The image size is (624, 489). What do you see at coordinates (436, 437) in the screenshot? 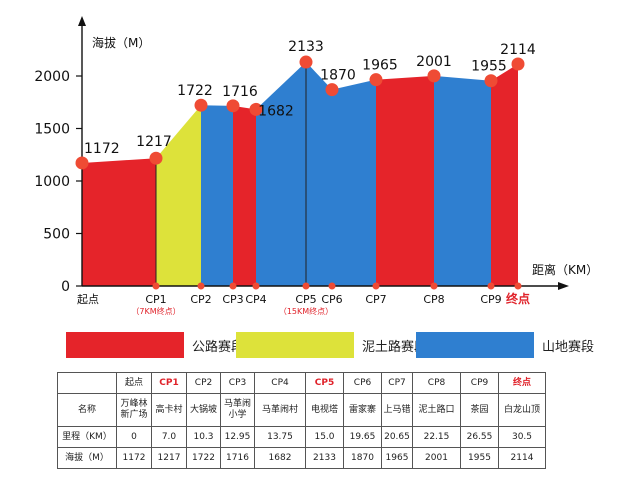
I see `table-cell: 22.15` at bounding box center [436, 437].